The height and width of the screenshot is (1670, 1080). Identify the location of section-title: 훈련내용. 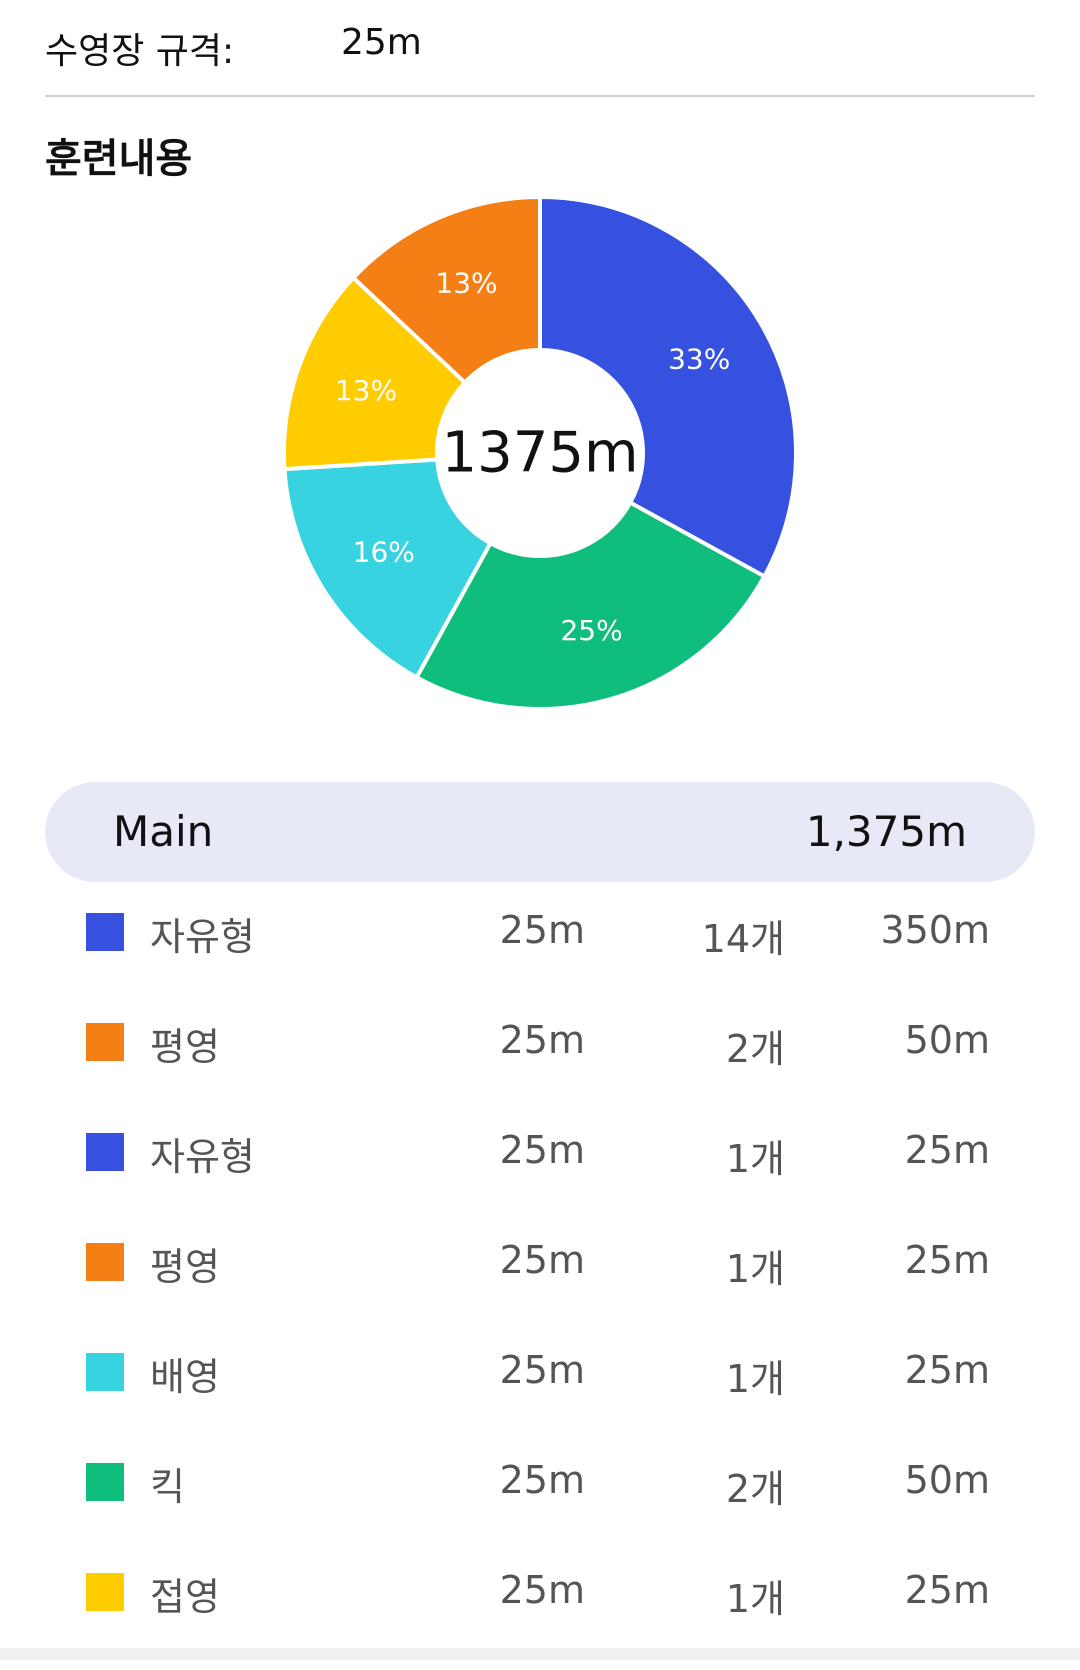
(119, 159).